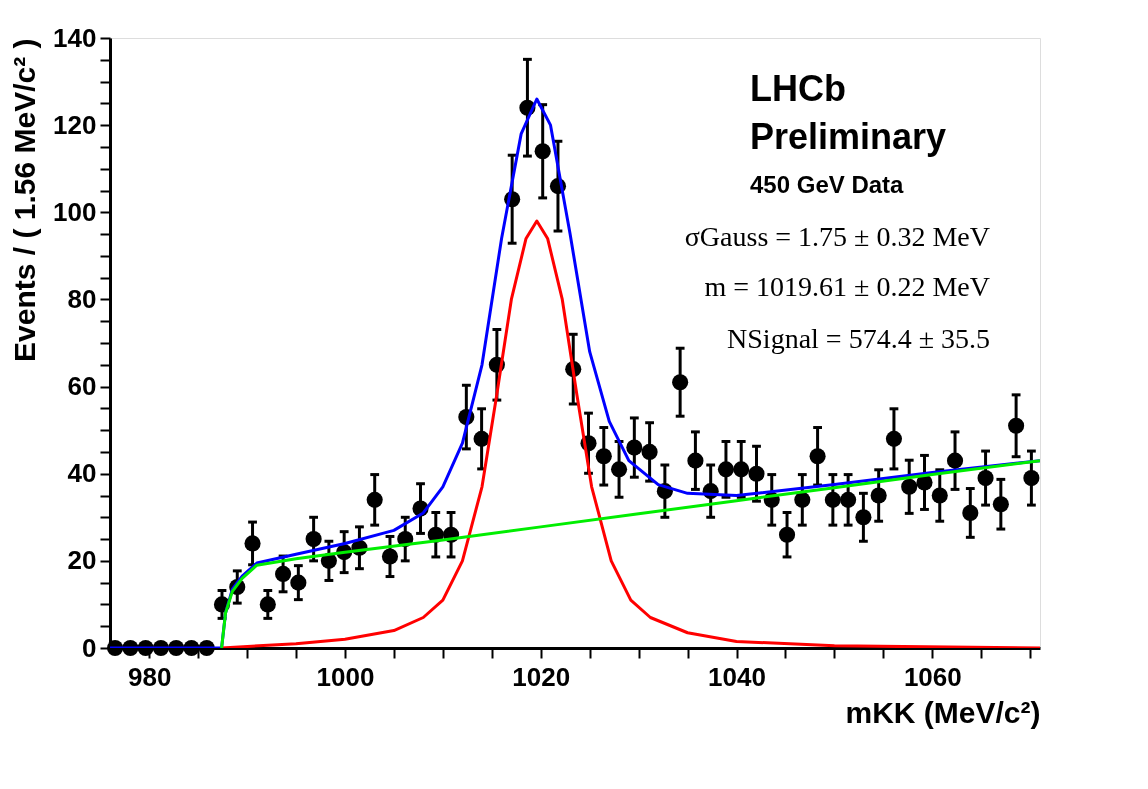 The height and width of the screenshot is (789, 1148). I want to click on annotation: σGauss = 1.75 ± 0.32 MeV, so click(837, 236).